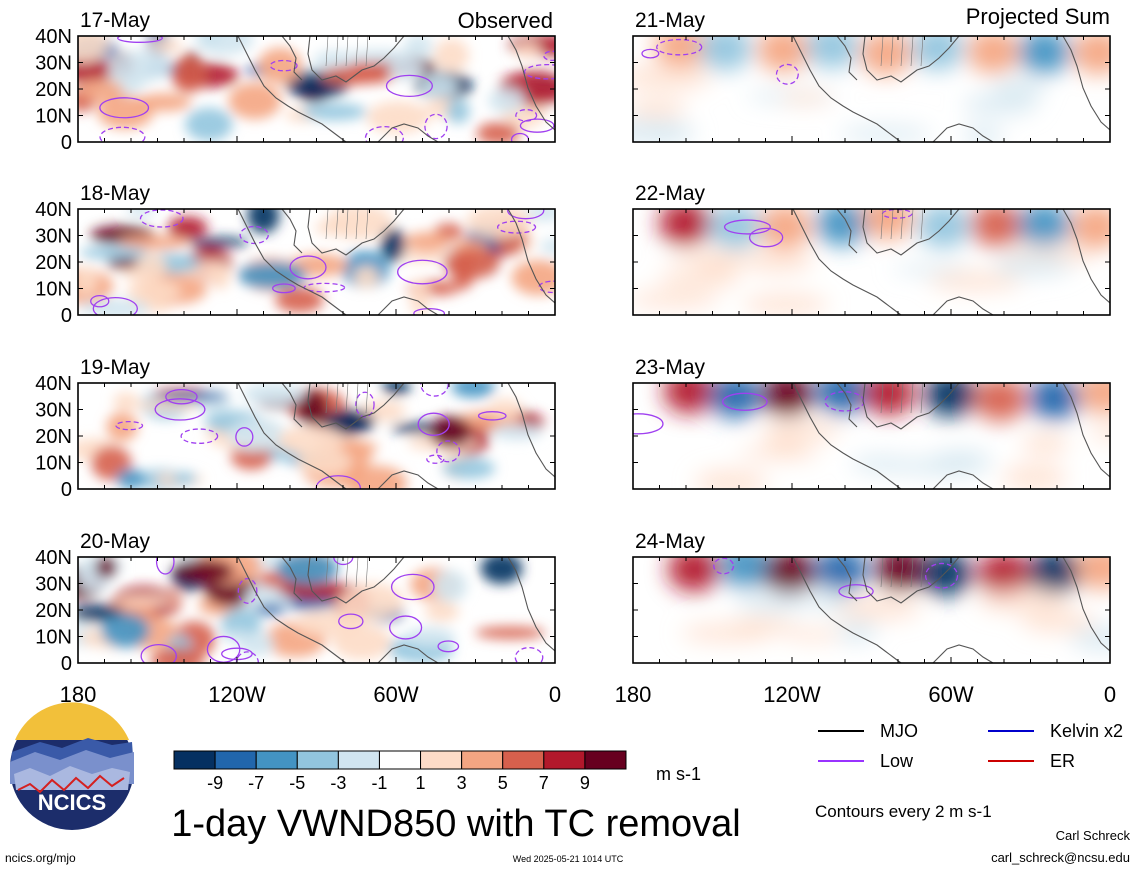 The width and height of the screenshot is (1135, 871). I want to click on colorbar-tick: -5, so click(297, 783).